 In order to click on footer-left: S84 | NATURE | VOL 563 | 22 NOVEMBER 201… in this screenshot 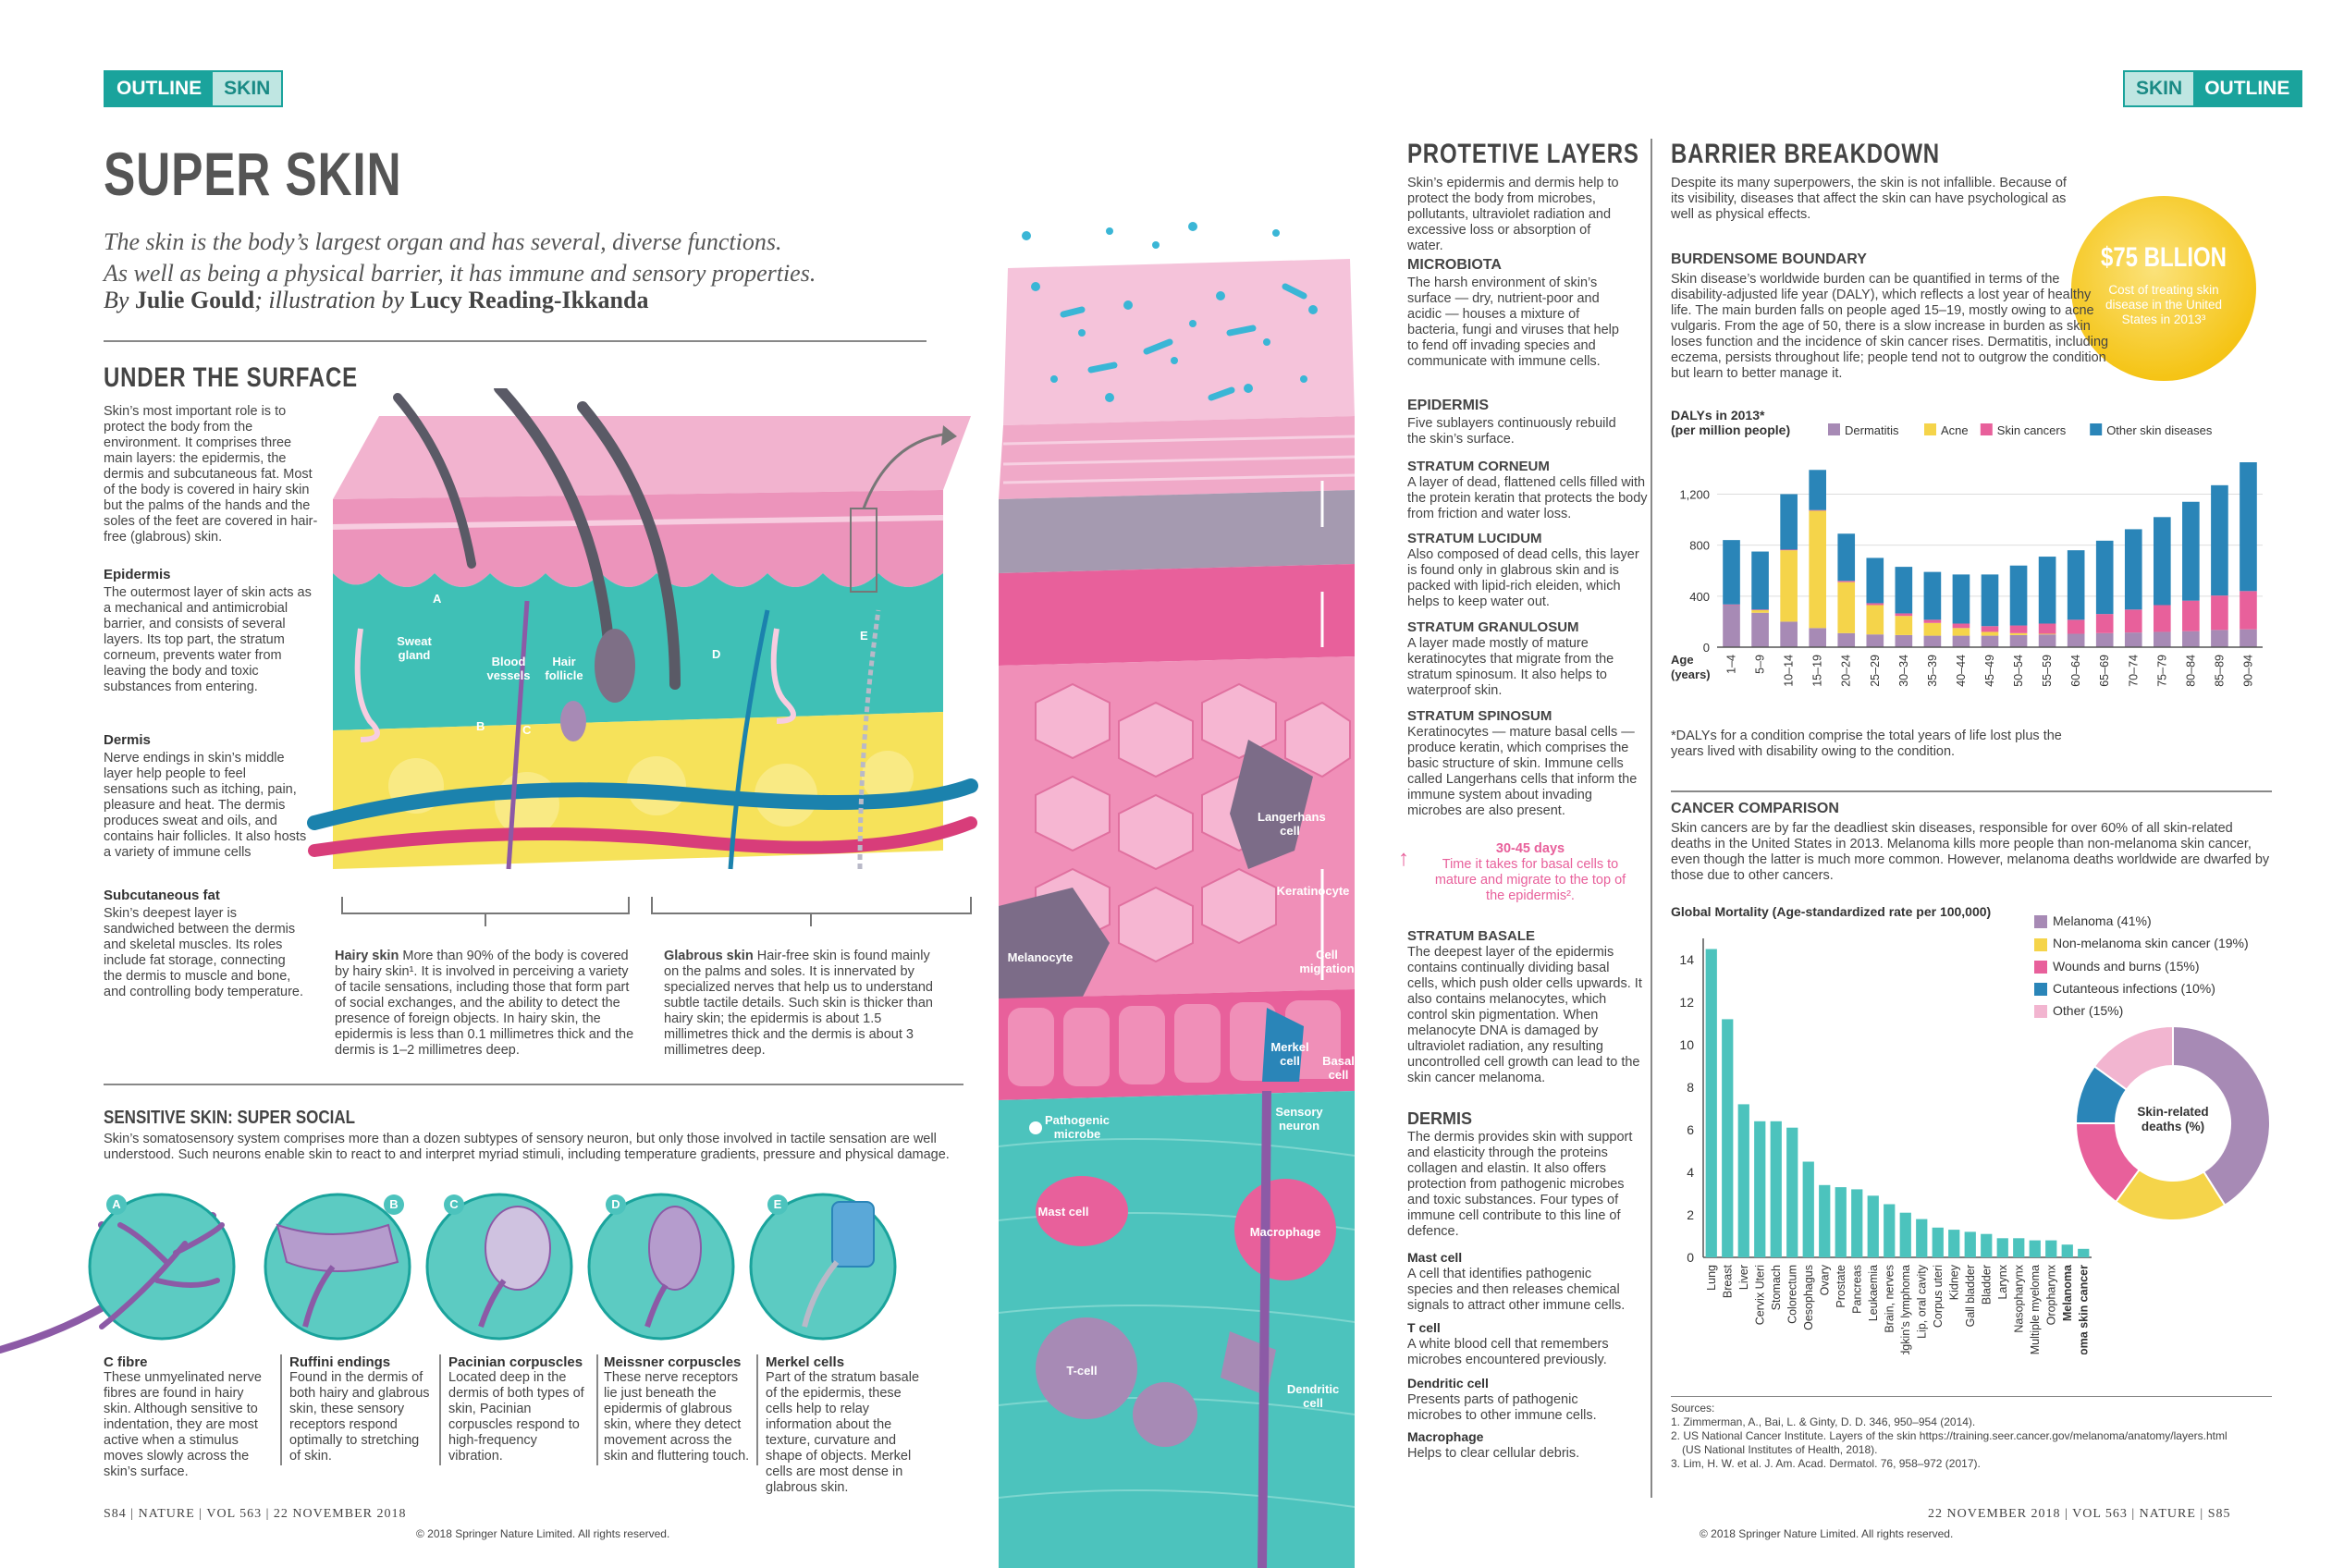, I will do `click(256, 1514)`.